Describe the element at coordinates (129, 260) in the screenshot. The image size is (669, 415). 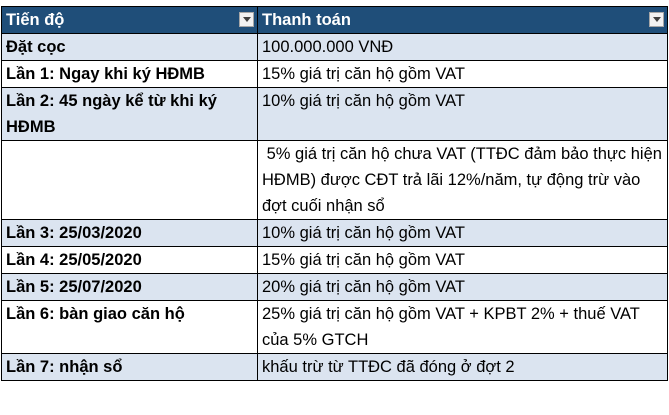
I see `stage-cell: Lần 4: 25/05/2020` at that location.